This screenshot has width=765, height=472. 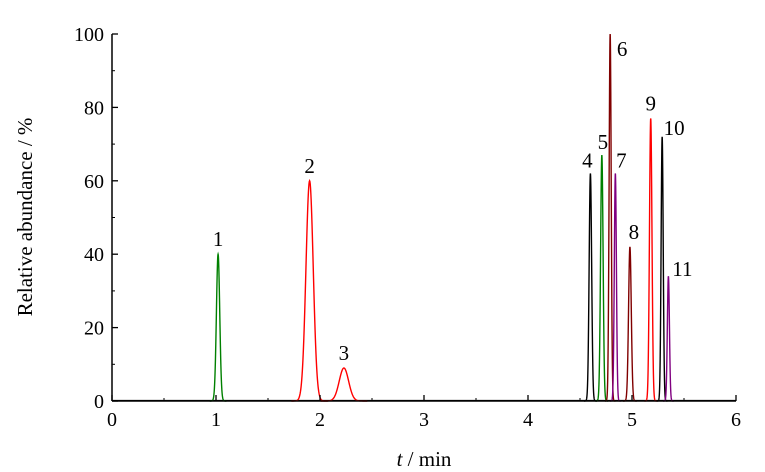 I want to click on y-tick-label: 60, so click(x=94, y=182).